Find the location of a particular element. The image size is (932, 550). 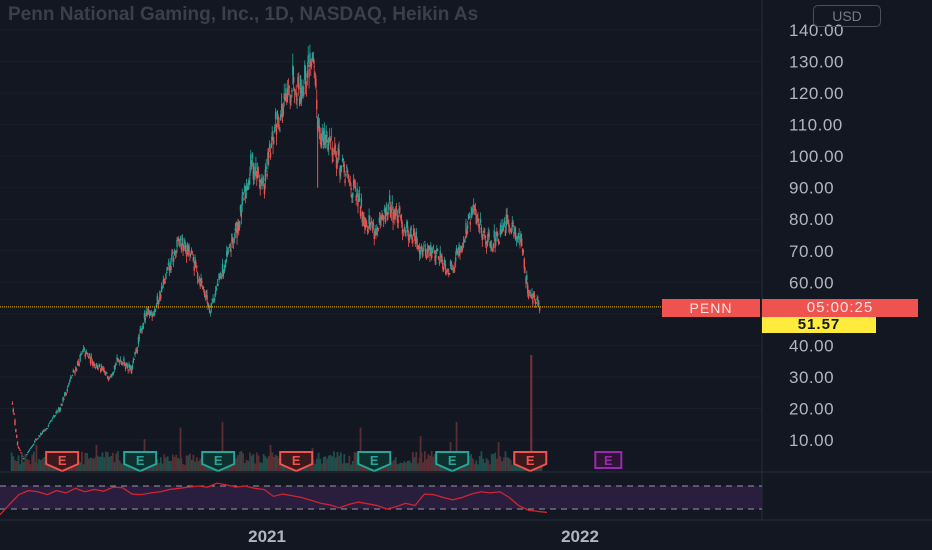

currency-button: USD is located at coordinates (847, 16).